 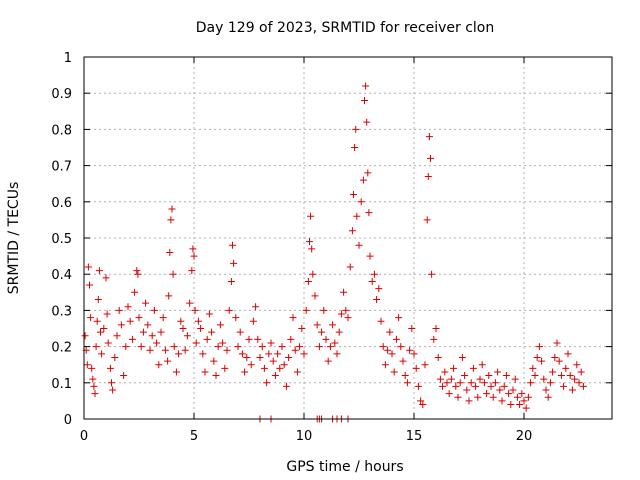 What do you see at coordinates (61, 130) in the screenshot?
I see `y-tick-label: 0.8` at bounding box center [61, 130].